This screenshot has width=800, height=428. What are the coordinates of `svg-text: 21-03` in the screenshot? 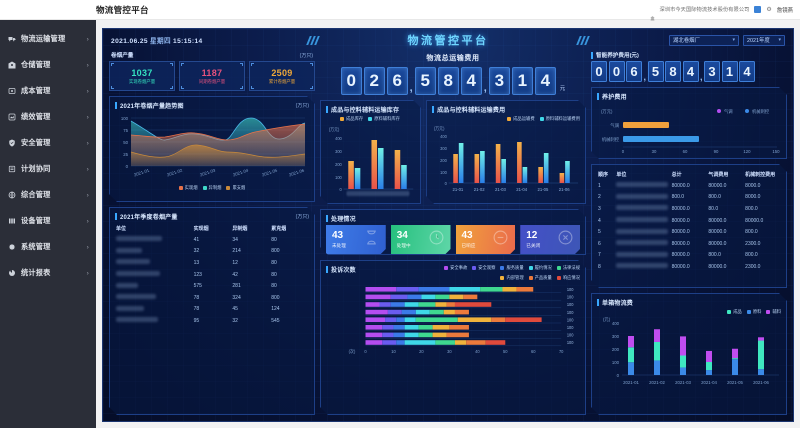 It's located at (500, 189).